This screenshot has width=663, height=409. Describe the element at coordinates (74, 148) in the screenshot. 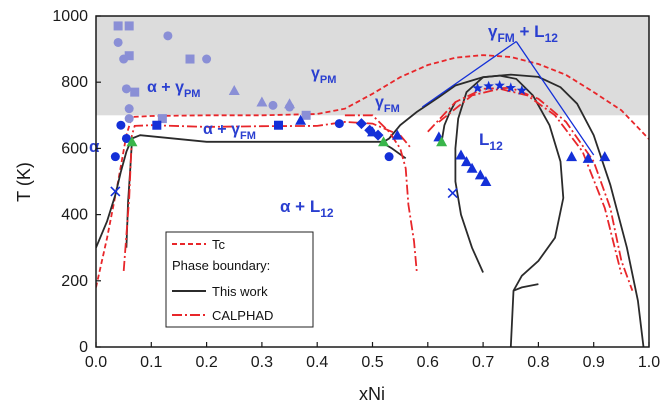

I see `y-tick-label: 600` at that location.